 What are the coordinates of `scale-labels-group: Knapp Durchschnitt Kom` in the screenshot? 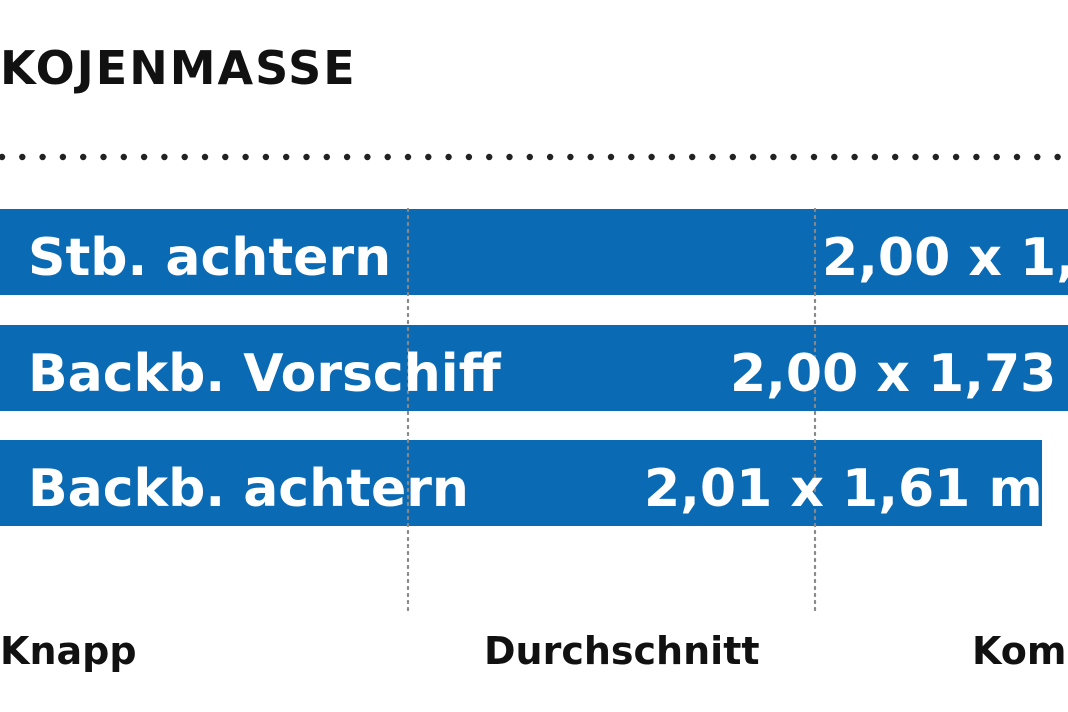 It's located at (533, 651).